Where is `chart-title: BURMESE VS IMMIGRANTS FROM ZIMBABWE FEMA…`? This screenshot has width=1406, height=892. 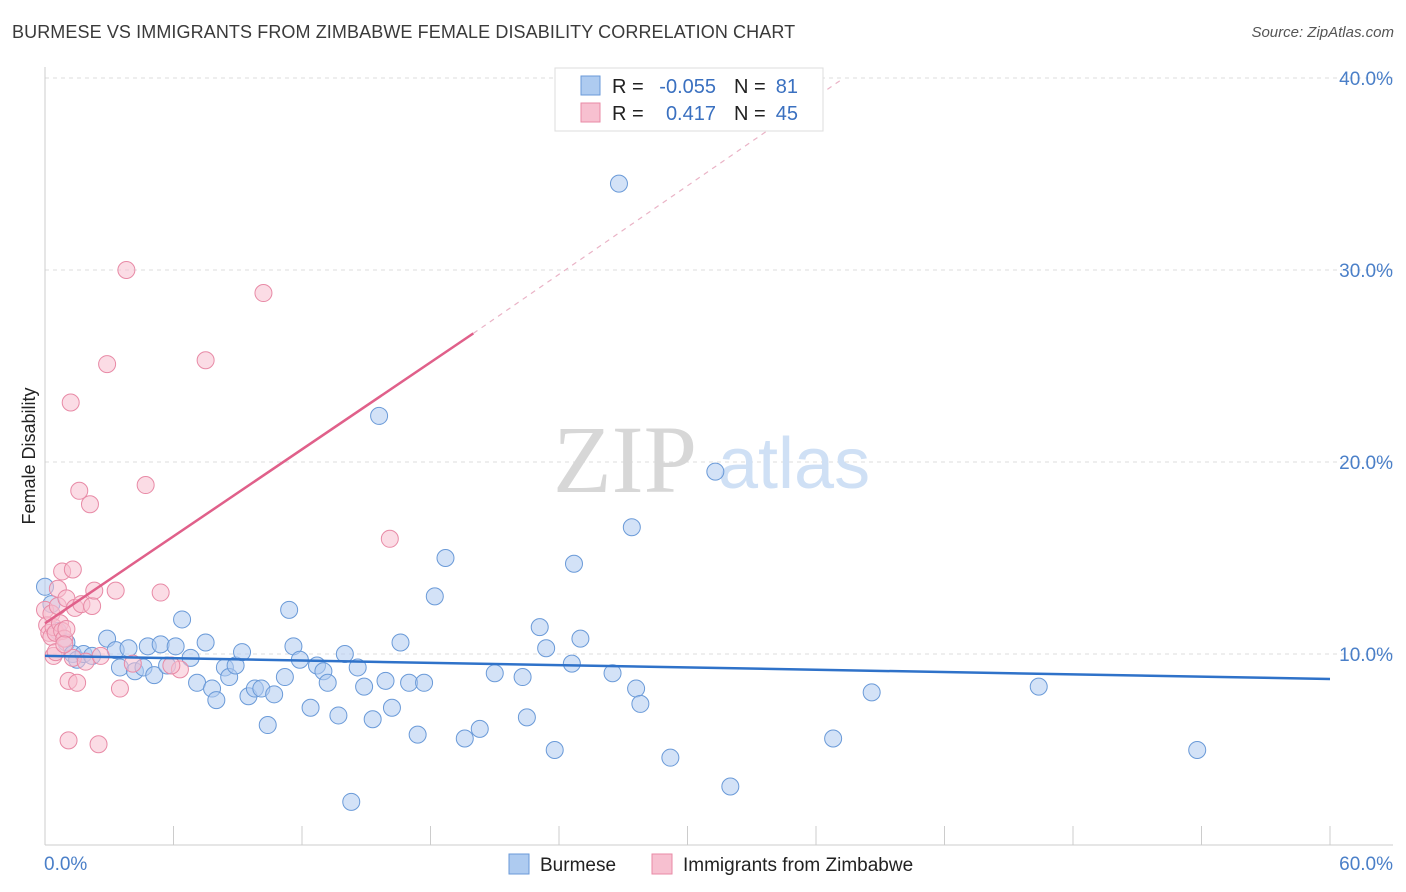
chart-title: BURMESE VS IMMIGRANTS FROM ZIMBABWE FEMA… is located at coordinates (404, 32).